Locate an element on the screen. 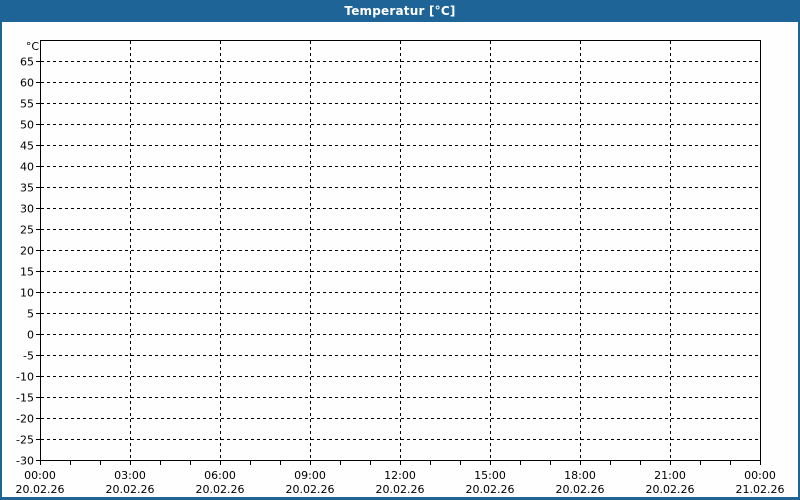 This screenshot has height=500, width=800. x-tick-time-label: 18:00 is located at coordinates (580, 475).